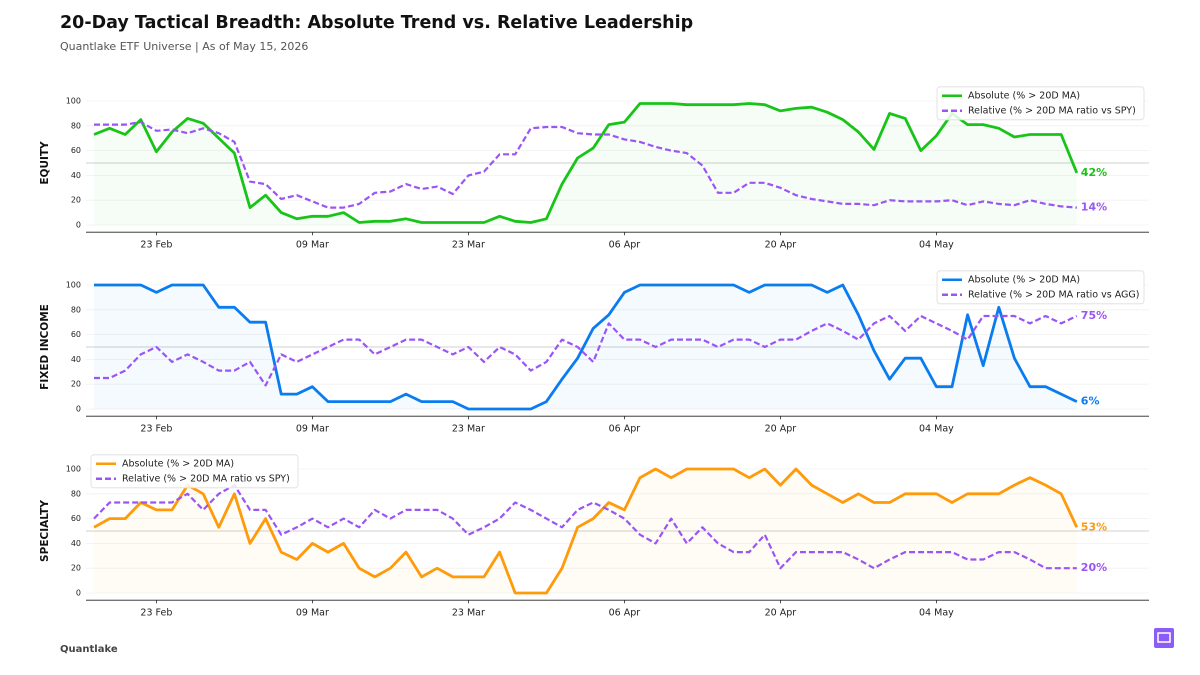 The image size is (1200, 675). Describe the element at coordinates (1094, 567) in the screenshot. I see `value-label: 20%` at that location.